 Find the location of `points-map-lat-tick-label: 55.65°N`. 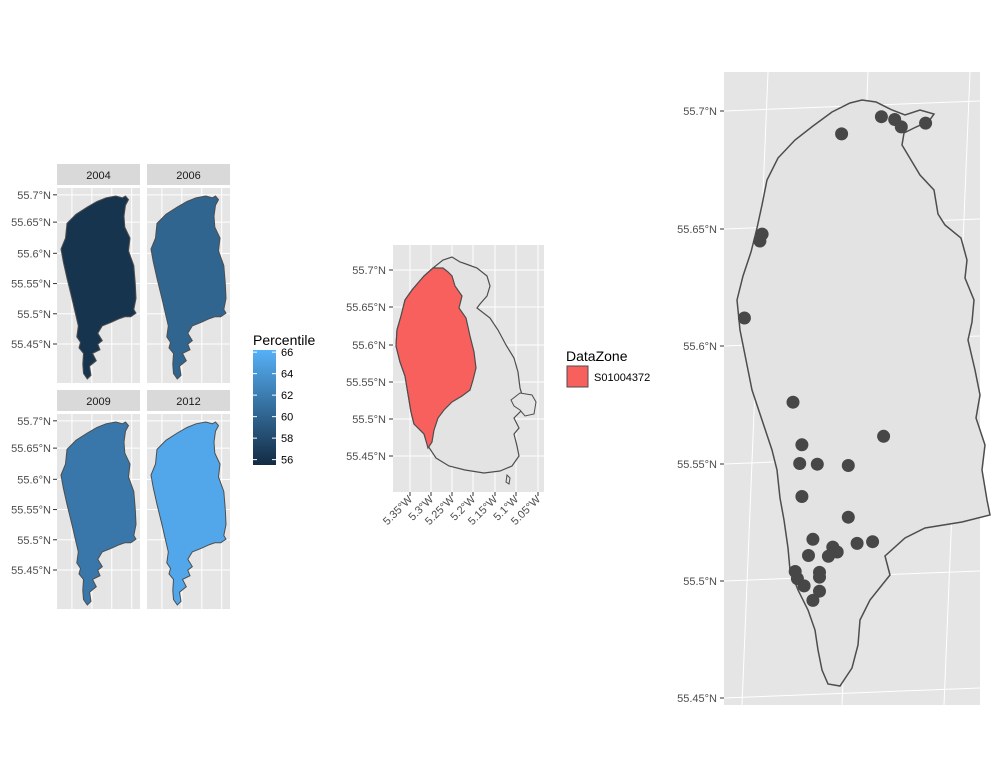

points-map-lat-tick-label: 55.65°N is located at coordinates (697, 230).